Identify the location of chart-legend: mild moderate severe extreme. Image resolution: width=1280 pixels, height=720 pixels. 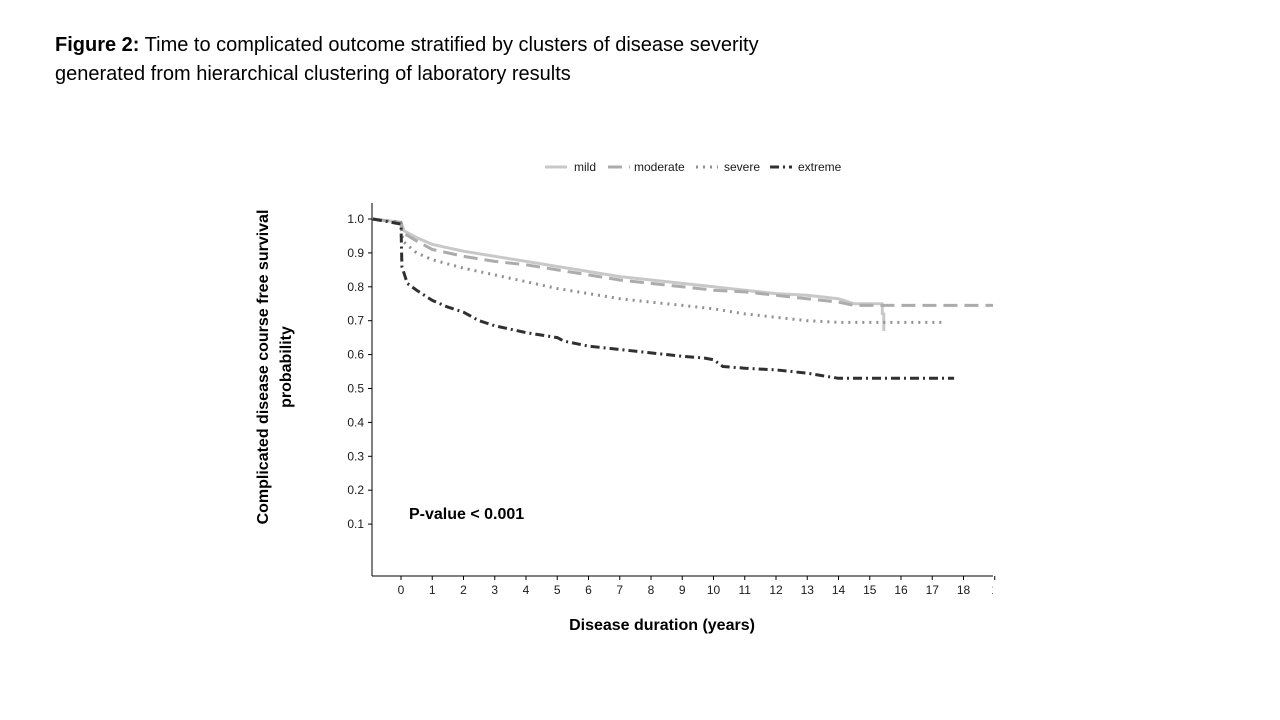
(693, 167).